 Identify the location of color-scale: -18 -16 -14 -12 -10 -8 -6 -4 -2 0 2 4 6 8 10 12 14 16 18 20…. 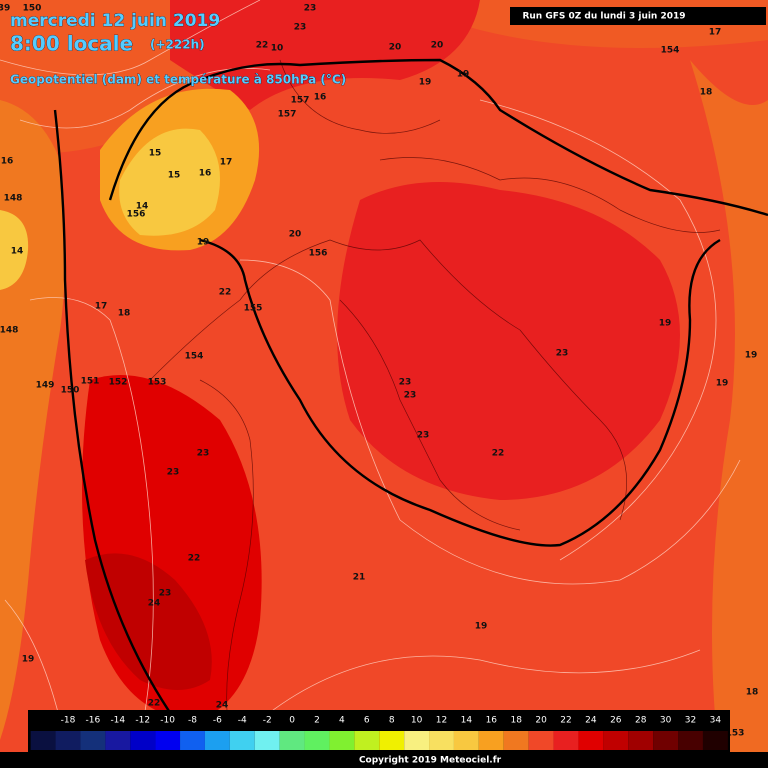
(379, 731).